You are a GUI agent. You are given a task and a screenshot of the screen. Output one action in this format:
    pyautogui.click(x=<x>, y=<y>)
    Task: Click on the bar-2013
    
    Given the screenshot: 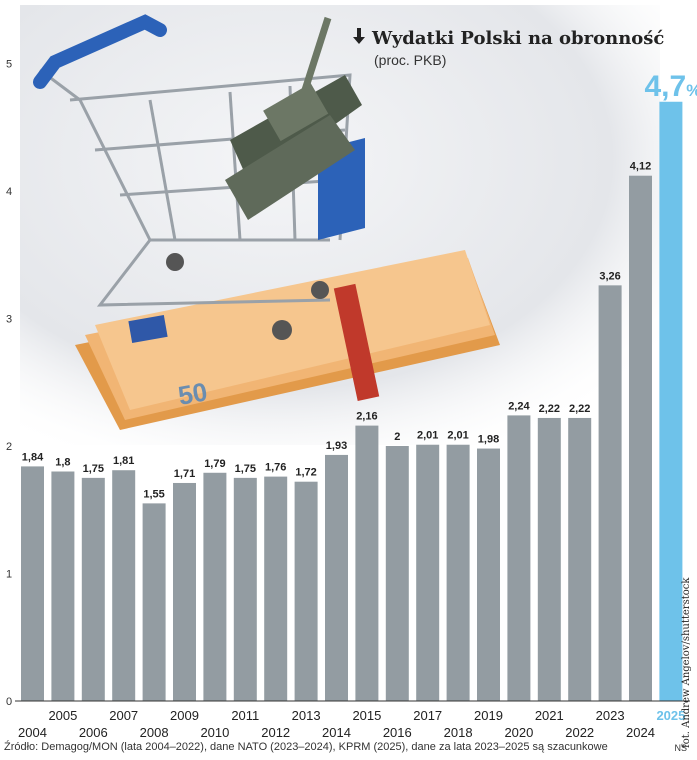 What is the action you would take?
    pyautogui.click(x=306, y=591)
    